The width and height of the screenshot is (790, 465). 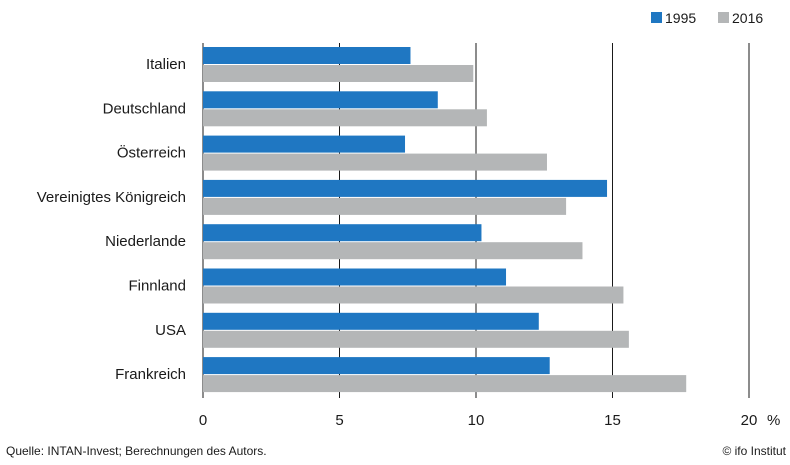 I want to click on category-label-1: Italien, so click(x=166, y=64).